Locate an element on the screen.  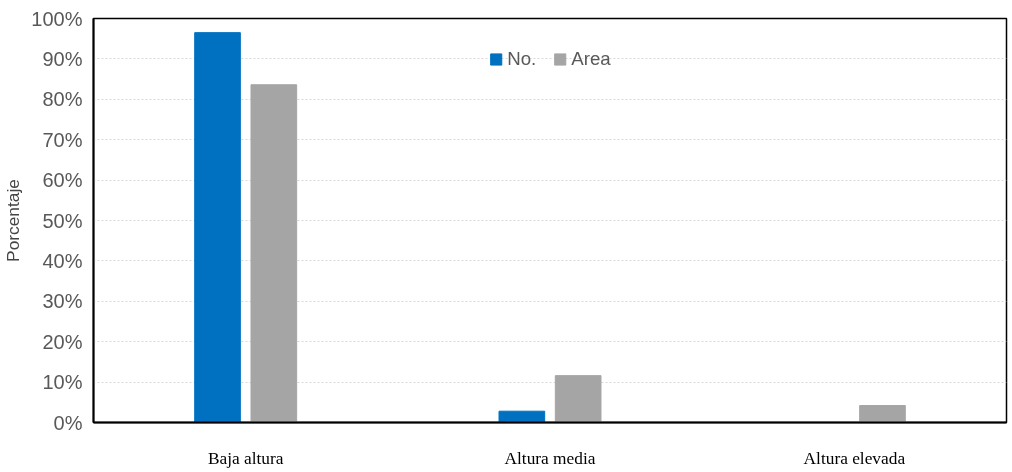
x-tick-label: Altura media is located at coordinates (550, 458).